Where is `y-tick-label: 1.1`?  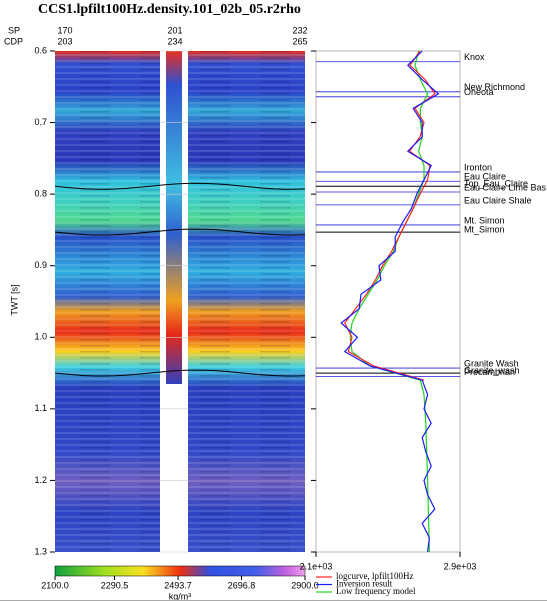 y-tick-label: 1.1 is located at coordinates (40, 408).